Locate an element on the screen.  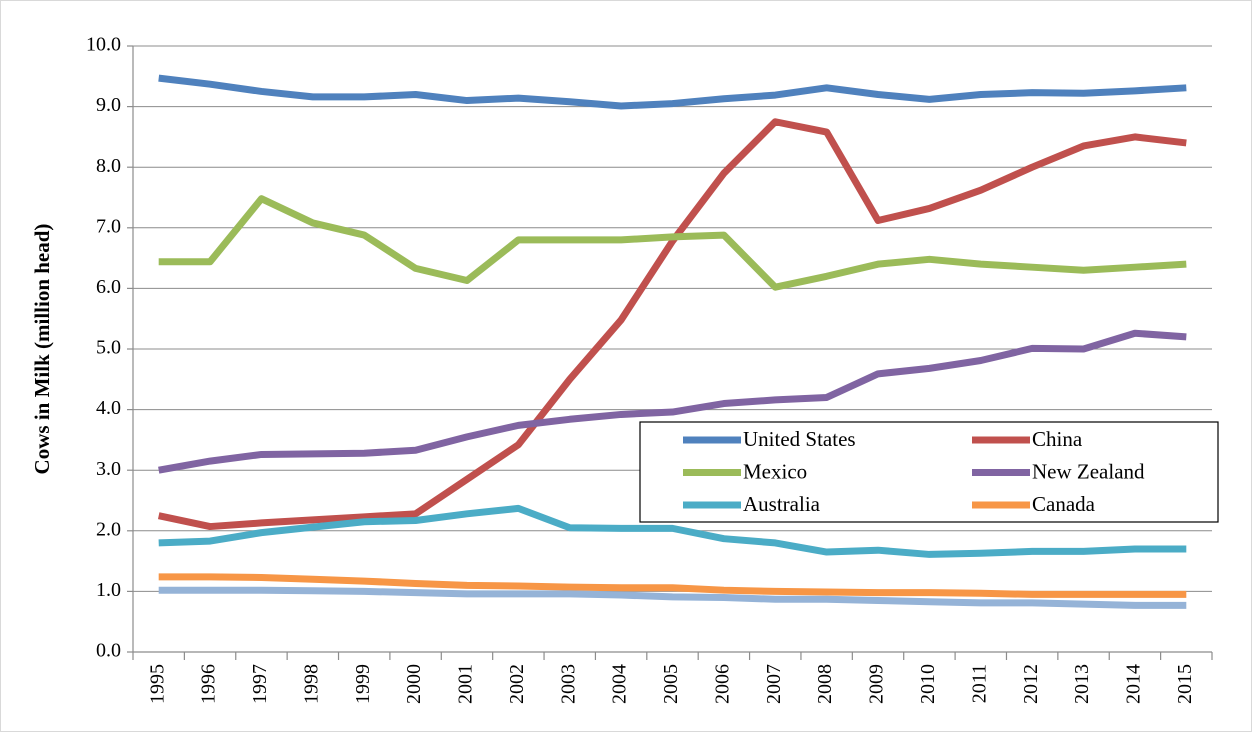
x-tick-label: 2008 is located at coordinates (825, 684).